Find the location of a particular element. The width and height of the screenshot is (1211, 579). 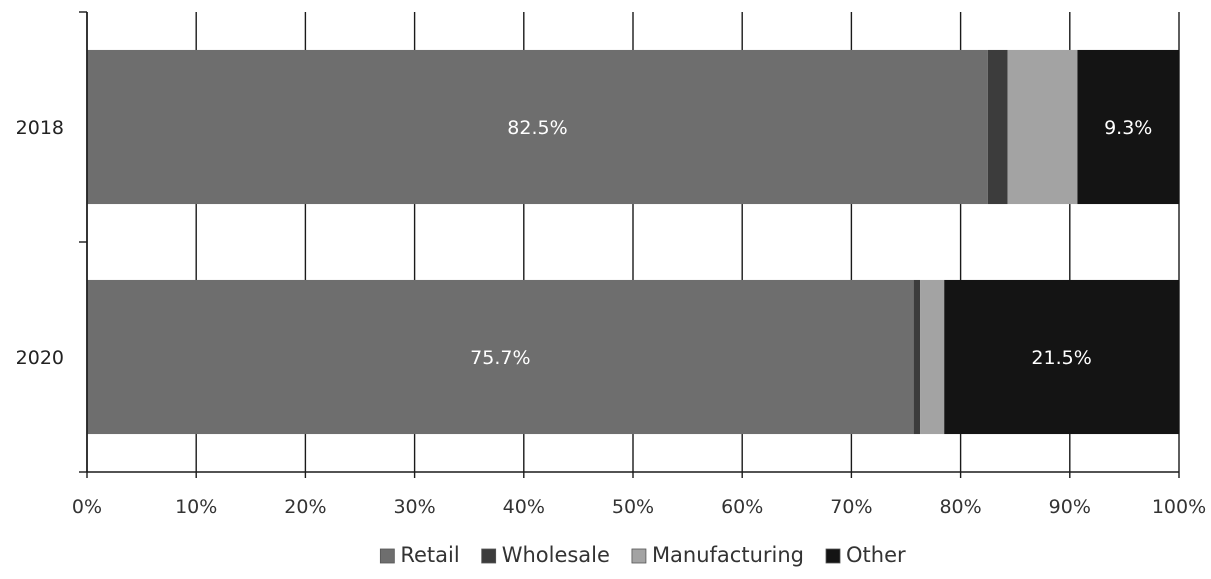

bar-2018-wholesale is located at coordinates (997, 127).